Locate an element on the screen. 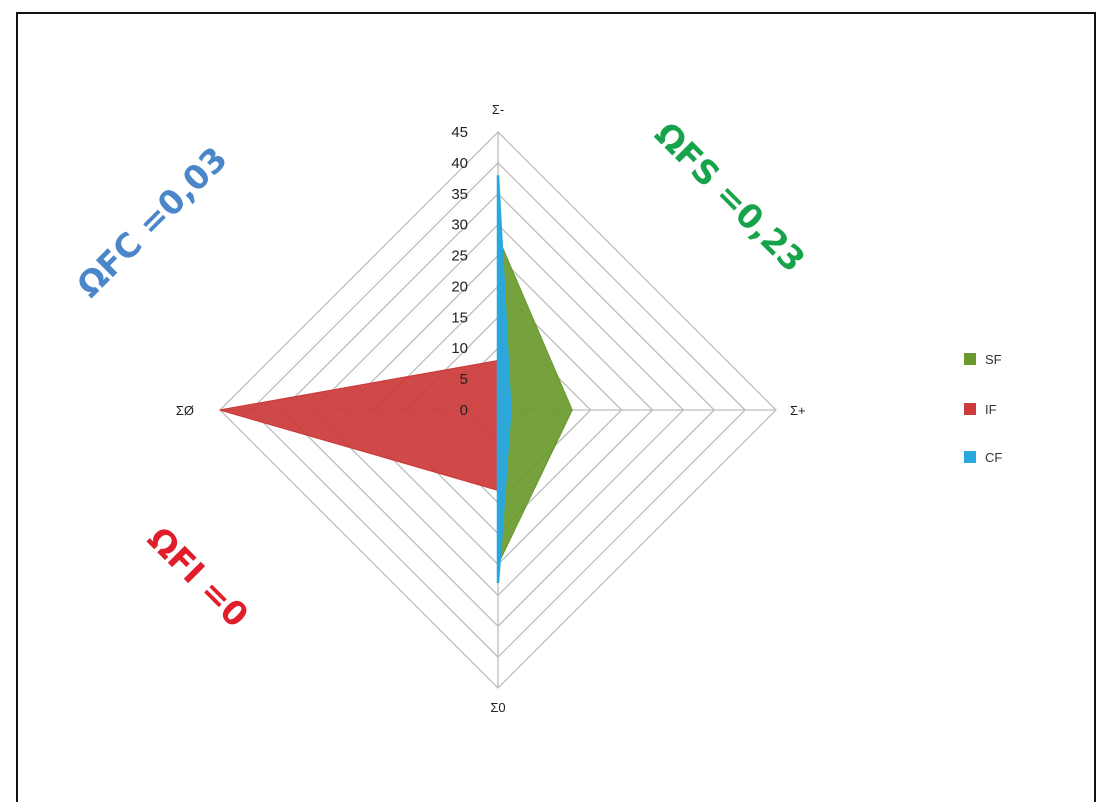  series-cf is located at coordinates (504, 379).